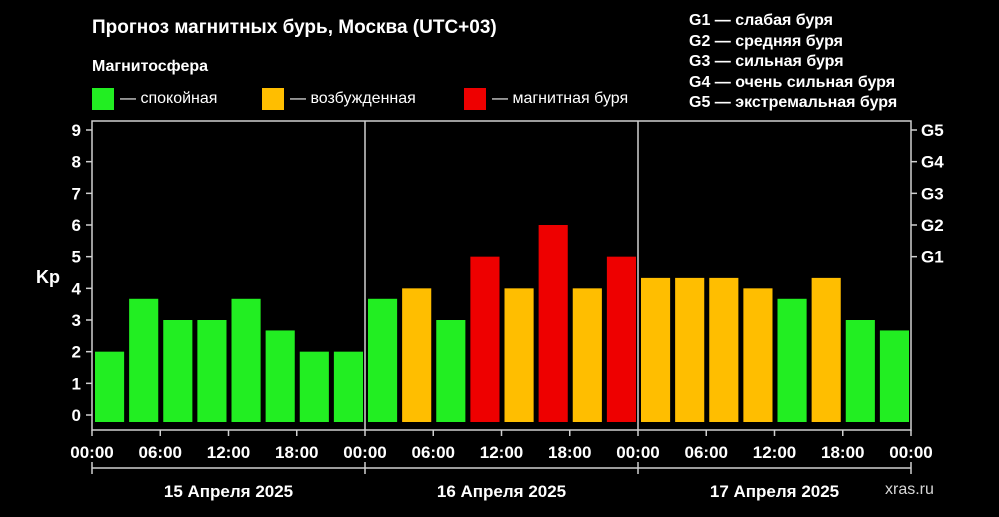  I want to click on legend-swatch-quiet, so click(103, 99).